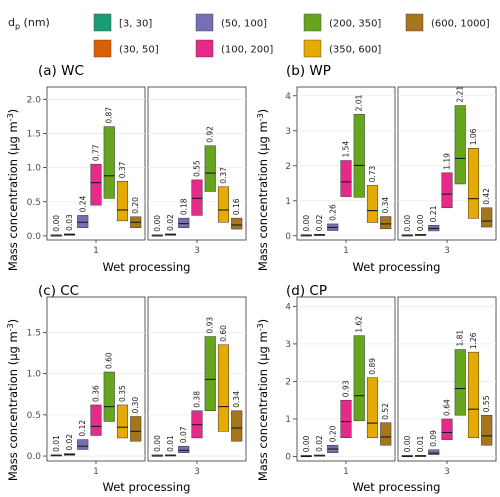 This screenshot has height=497, width=500. I want to click on facet: 0.00 0.00 0.21 1.19 2.21 1.06 0.42 3, so click(447, 171).